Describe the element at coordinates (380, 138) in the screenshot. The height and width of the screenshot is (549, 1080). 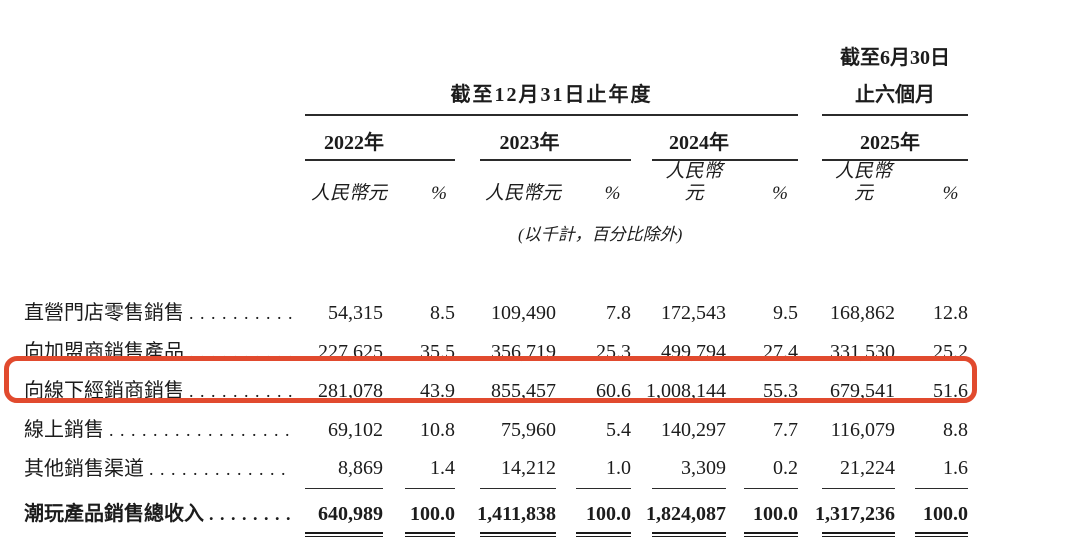
I see `year-header-2022: 2022年` at that location.